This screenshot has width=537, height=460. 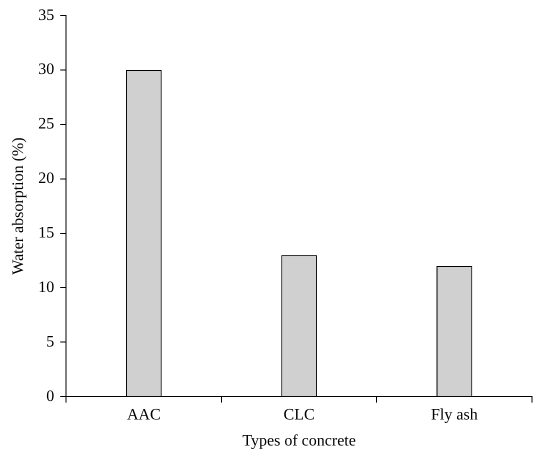 What do you see at coordinates (18, 206) in the screenshot?
I see `y-axis-title: Water absorption (%)` at bounding box center [18, 206].